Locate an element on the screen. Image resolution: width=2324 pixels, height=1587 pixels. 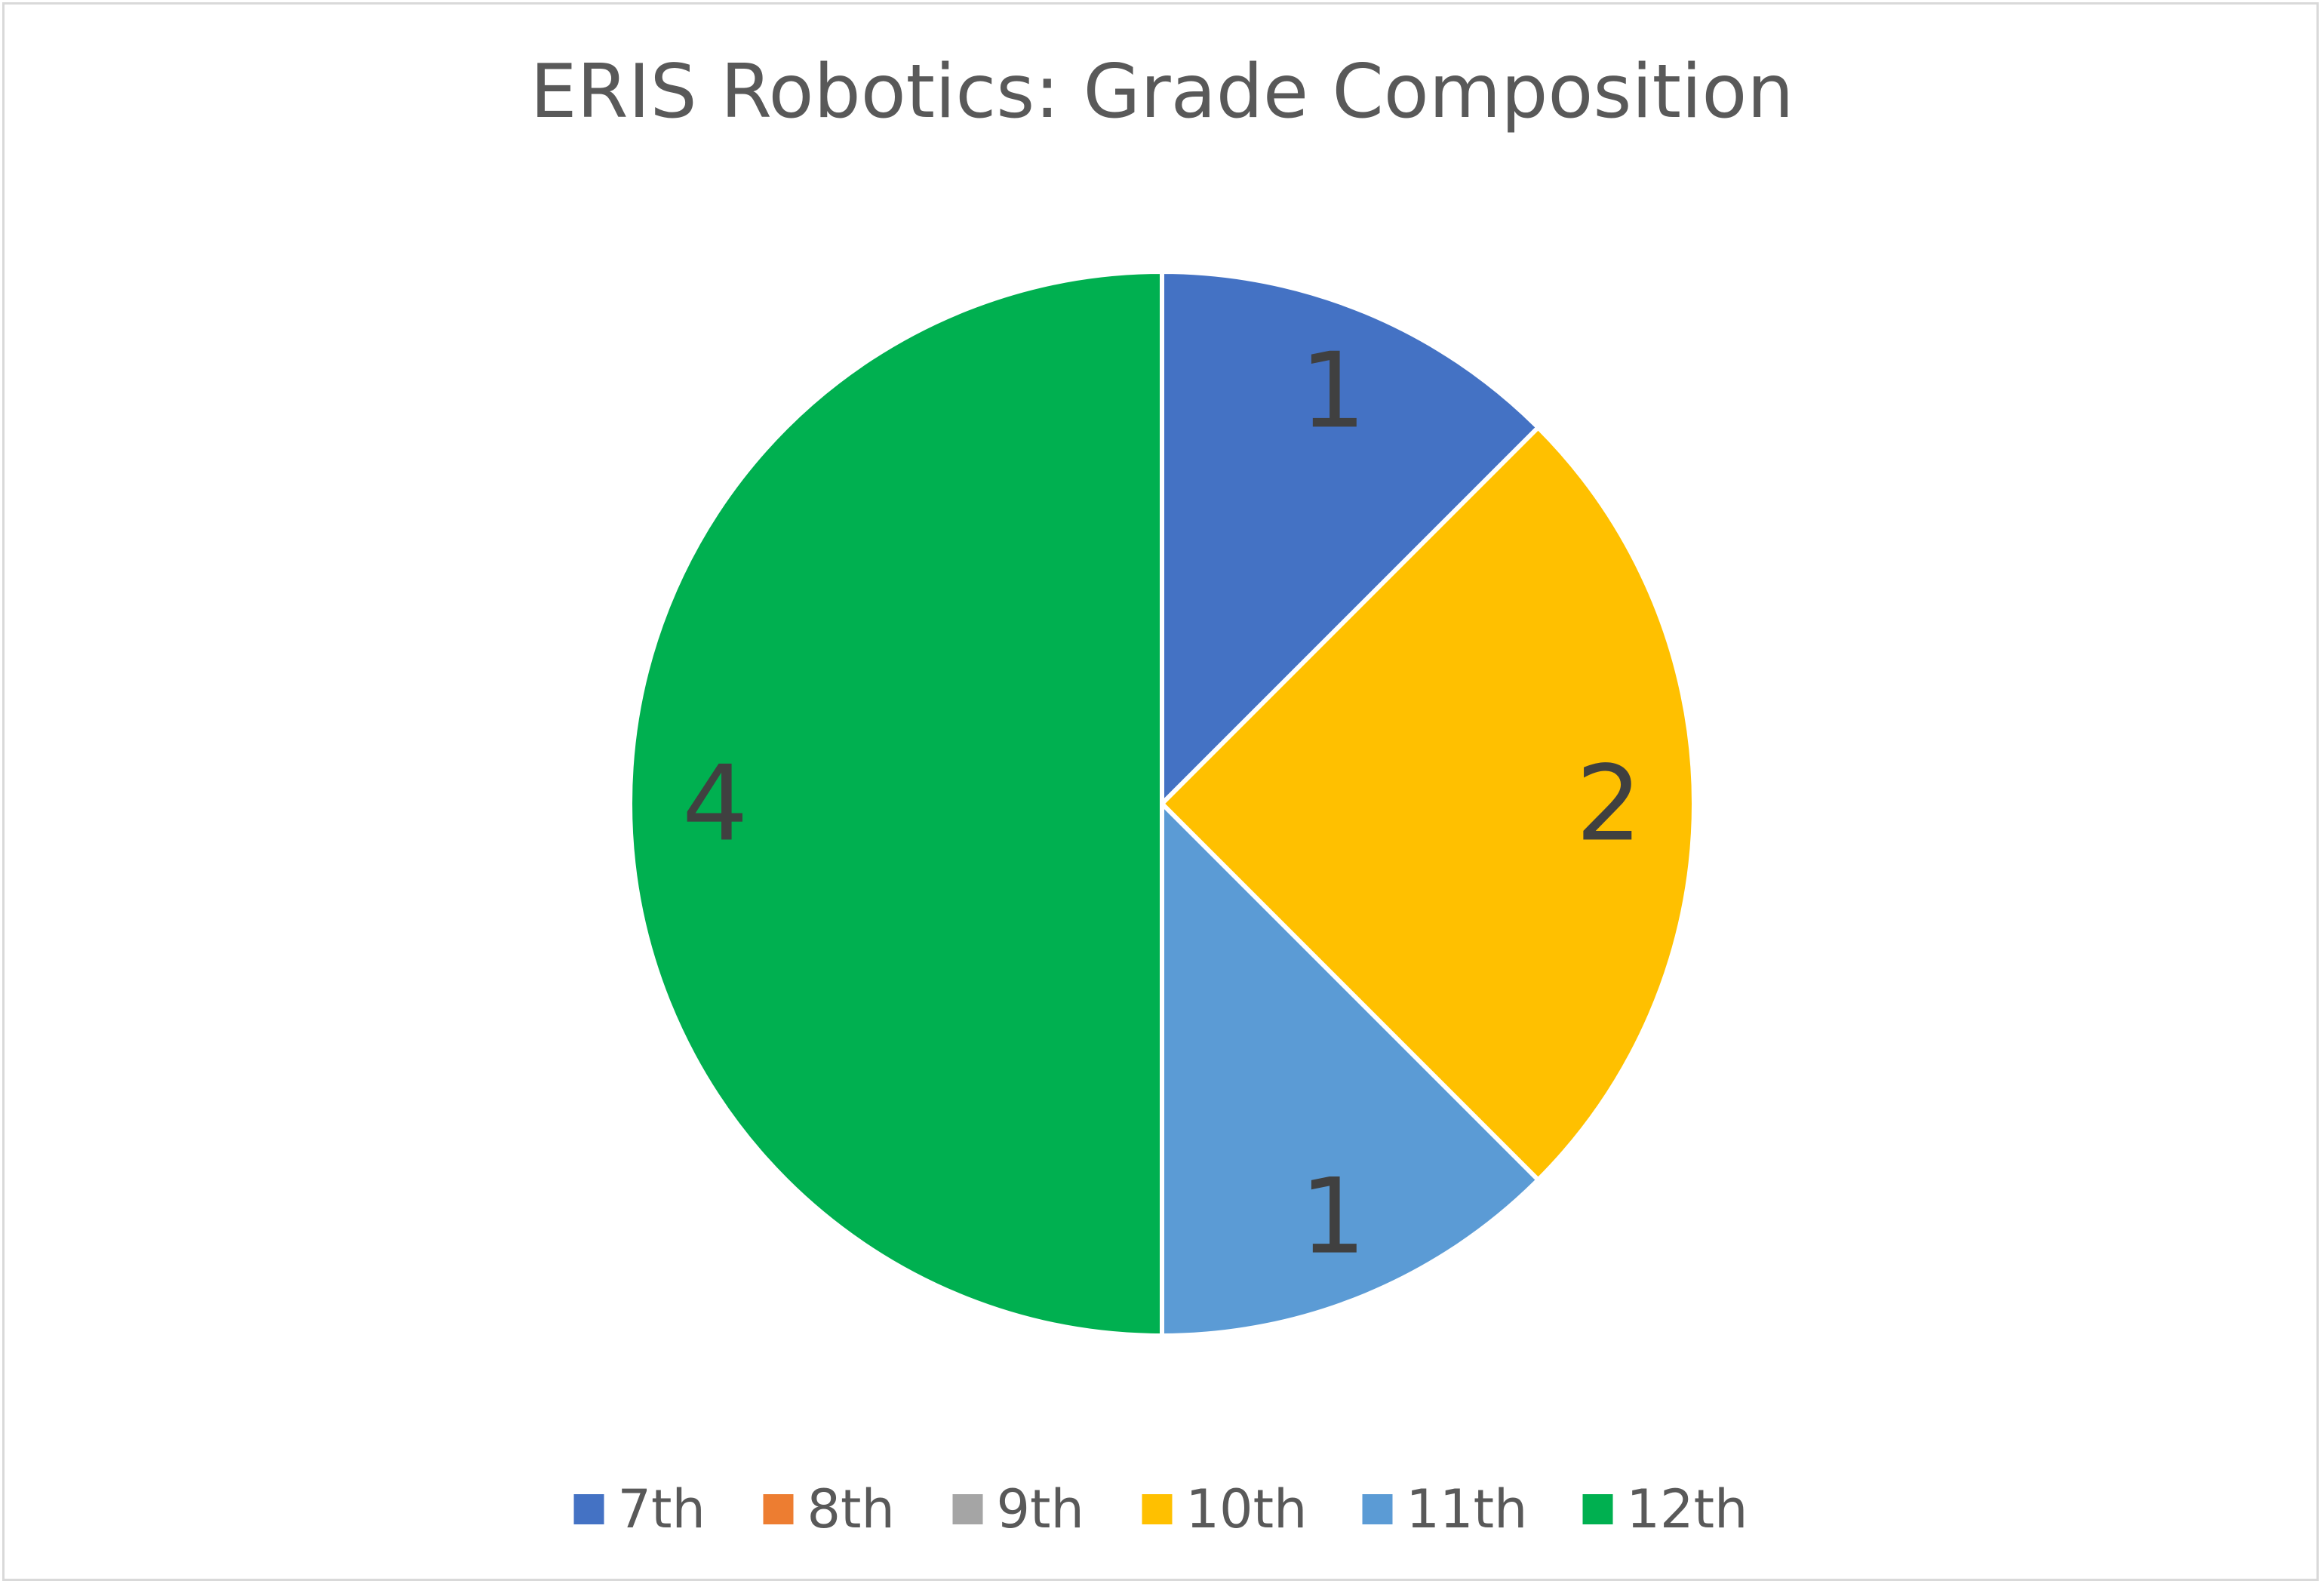
legend-swatch-8th is located at coordinates (779, 1509).